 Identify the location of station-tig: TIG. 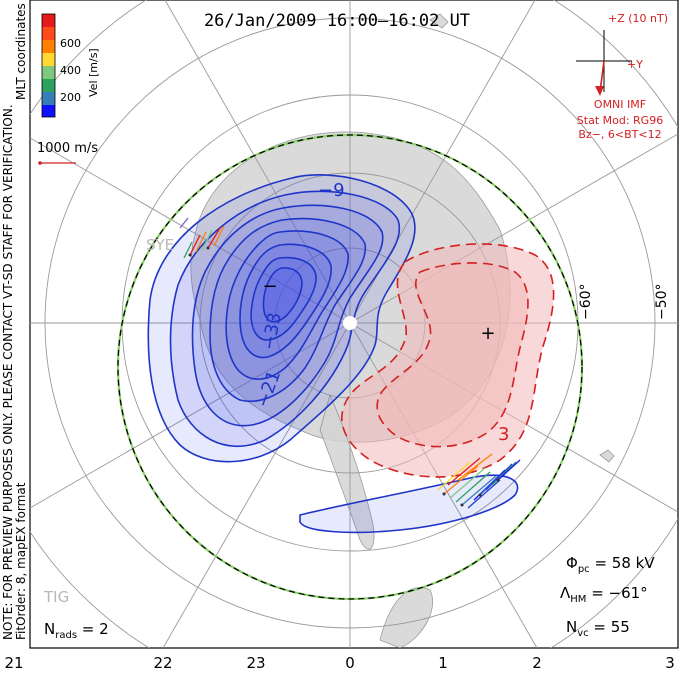
(56, 597).